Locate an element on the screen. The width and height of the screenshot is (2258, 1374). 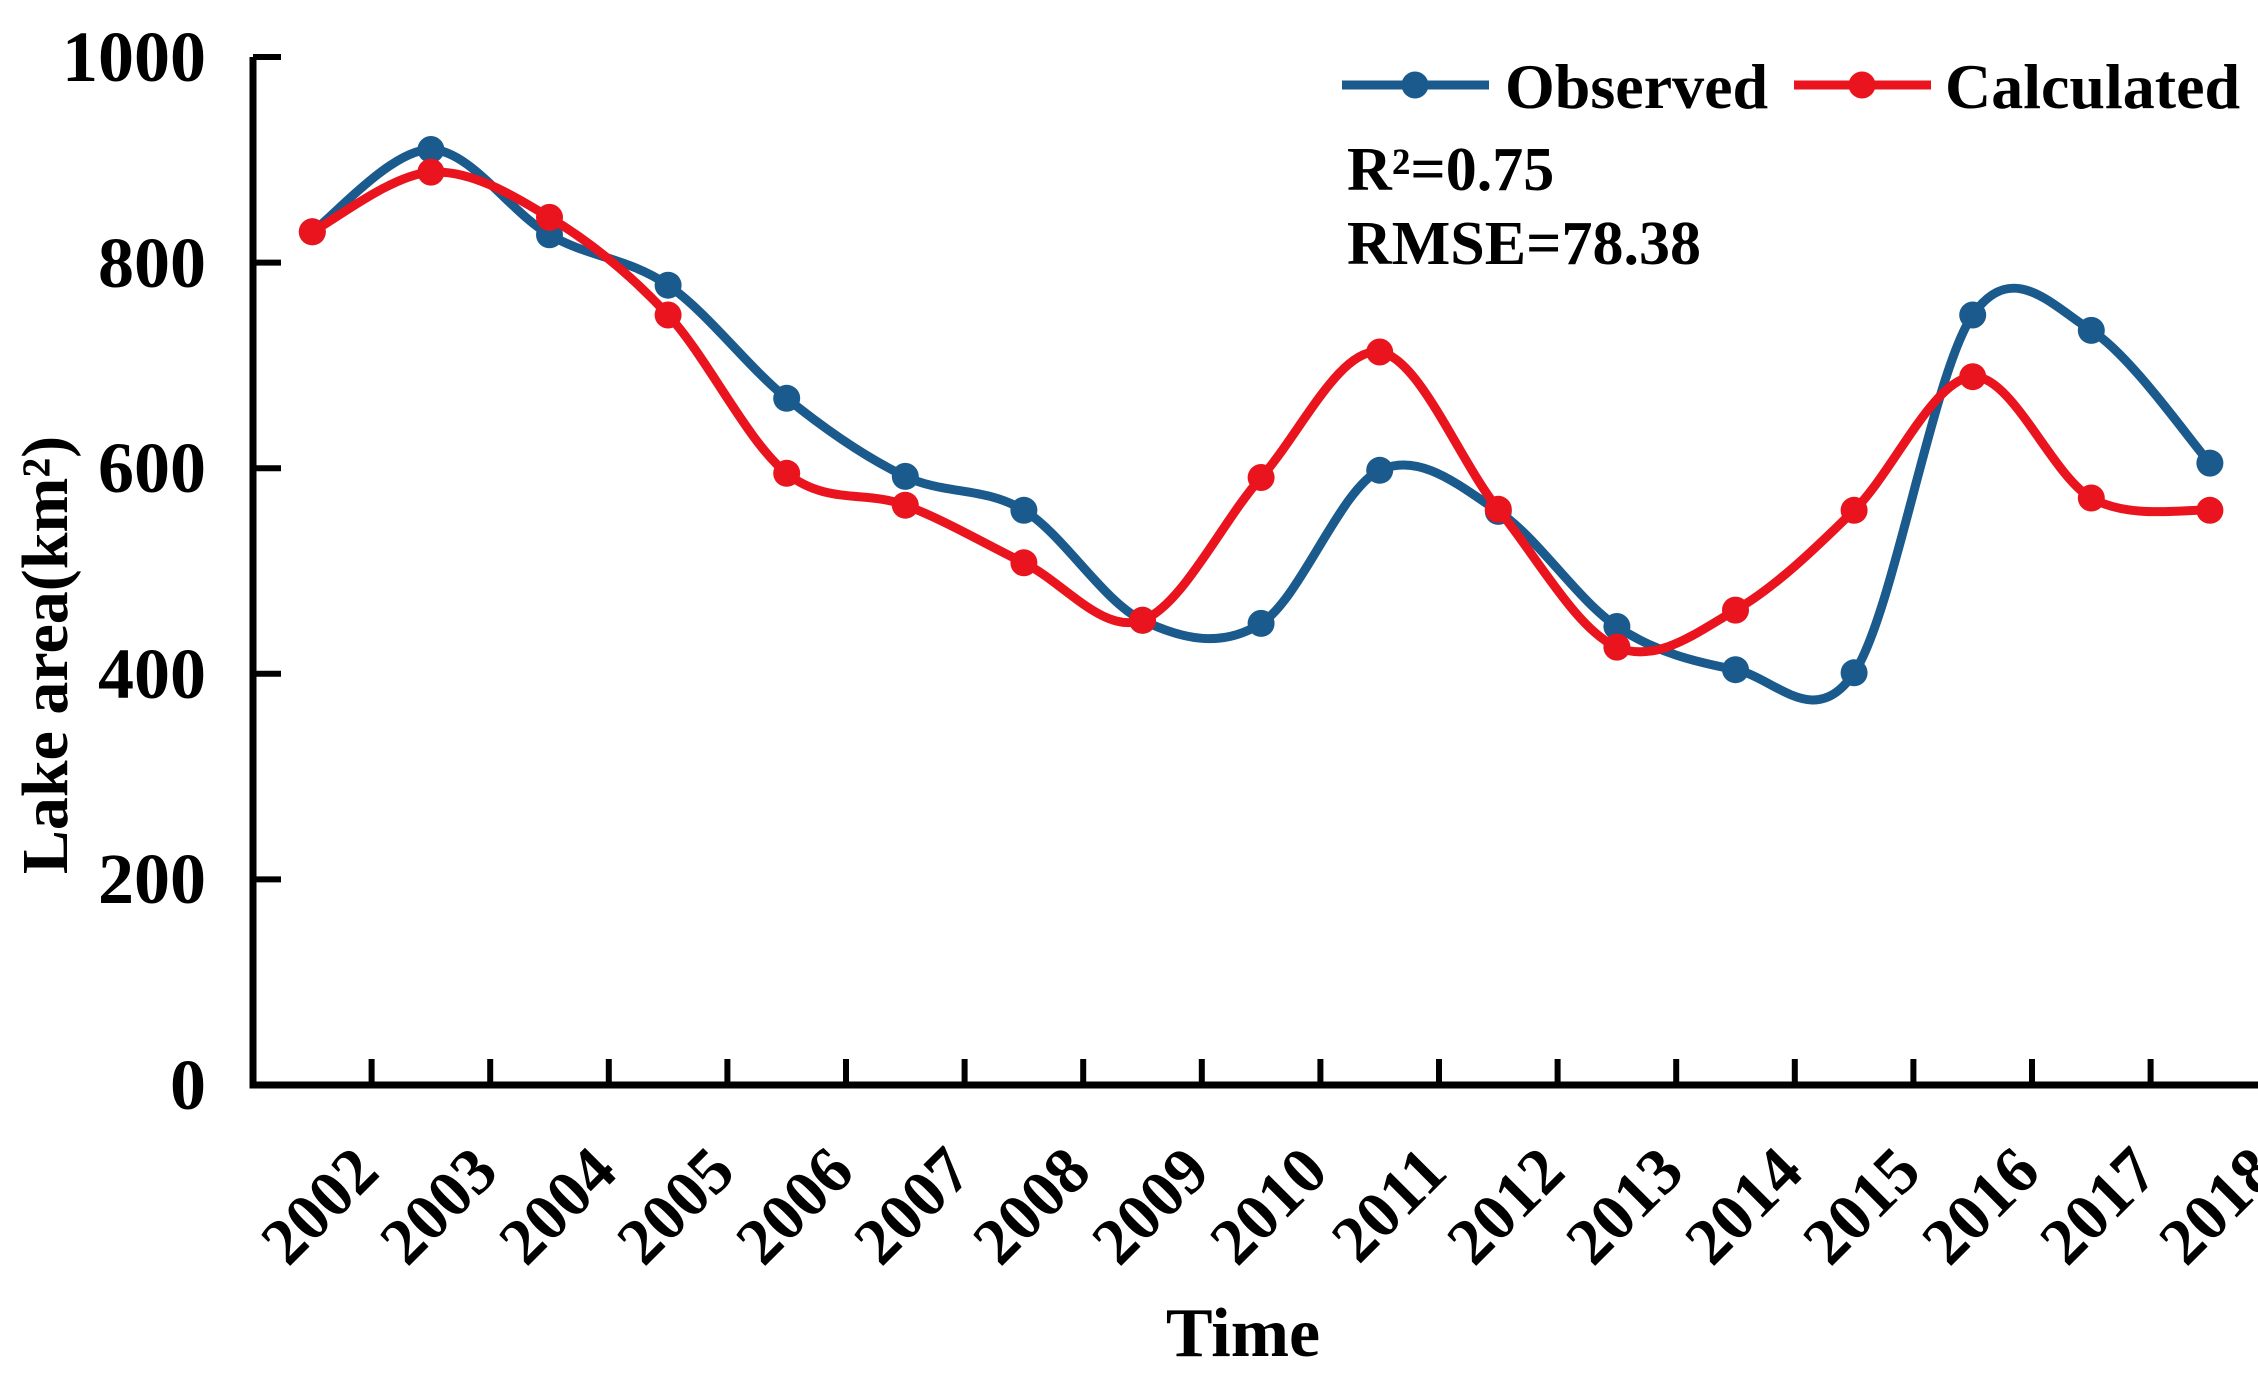
observed-line-marker-icon is located at coordinates (1415, 85).